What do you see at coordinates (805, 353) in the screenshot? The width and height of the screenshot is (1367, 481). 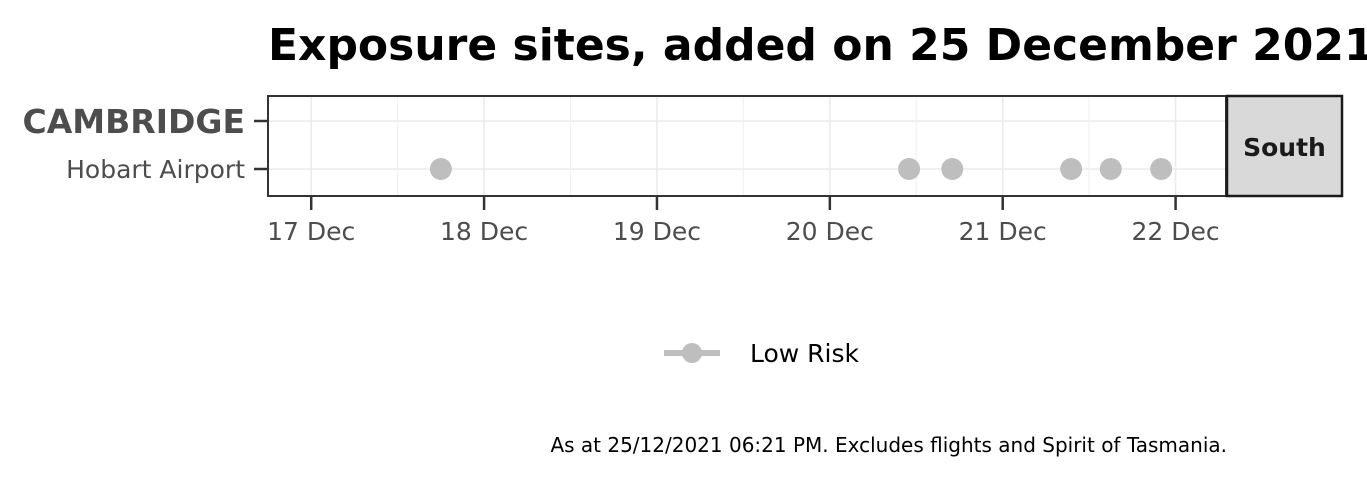 I see `legend-label-low-risk: Low Risk` at bounding box center [805, 353].